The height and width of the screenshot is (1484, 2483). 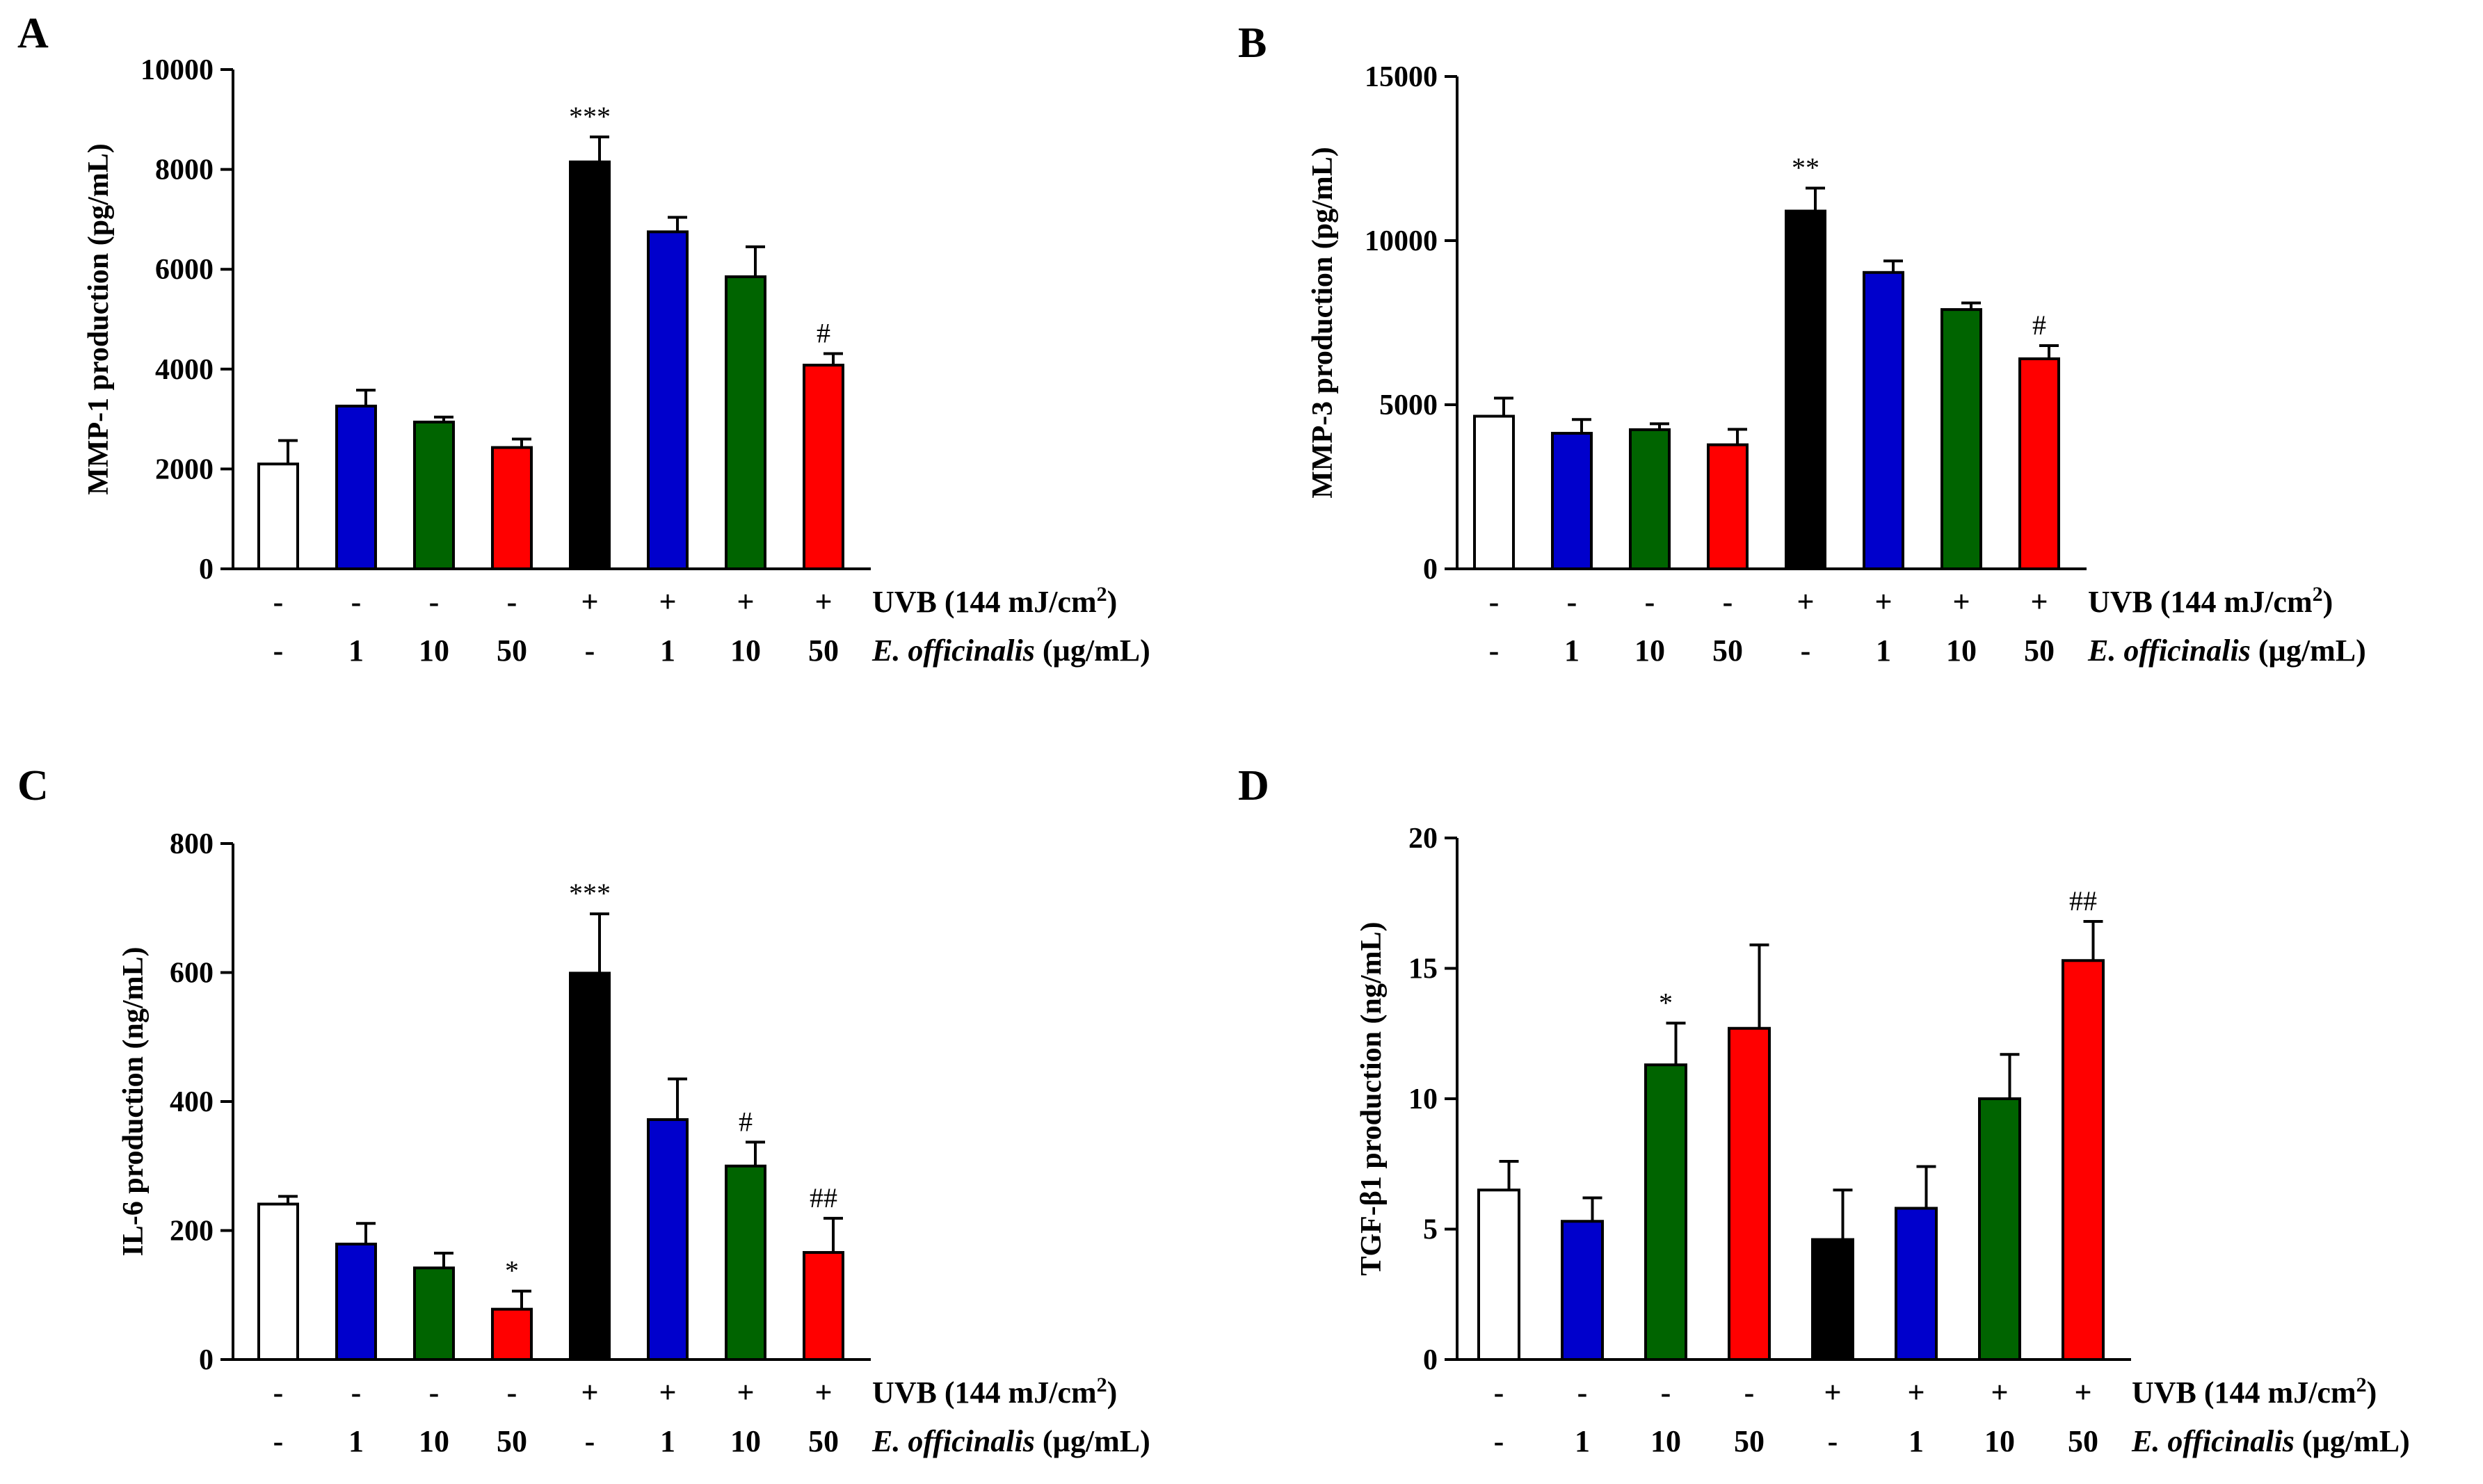 I want to click on significance-marker: *, so click(x=1666, y=1002).